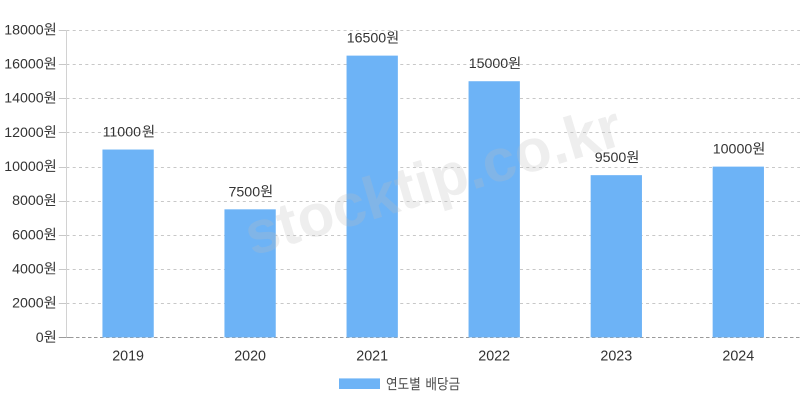  Describe the element at coordinates (28, 304) in the screenshot. I see `svg-text: 2000` at that location.